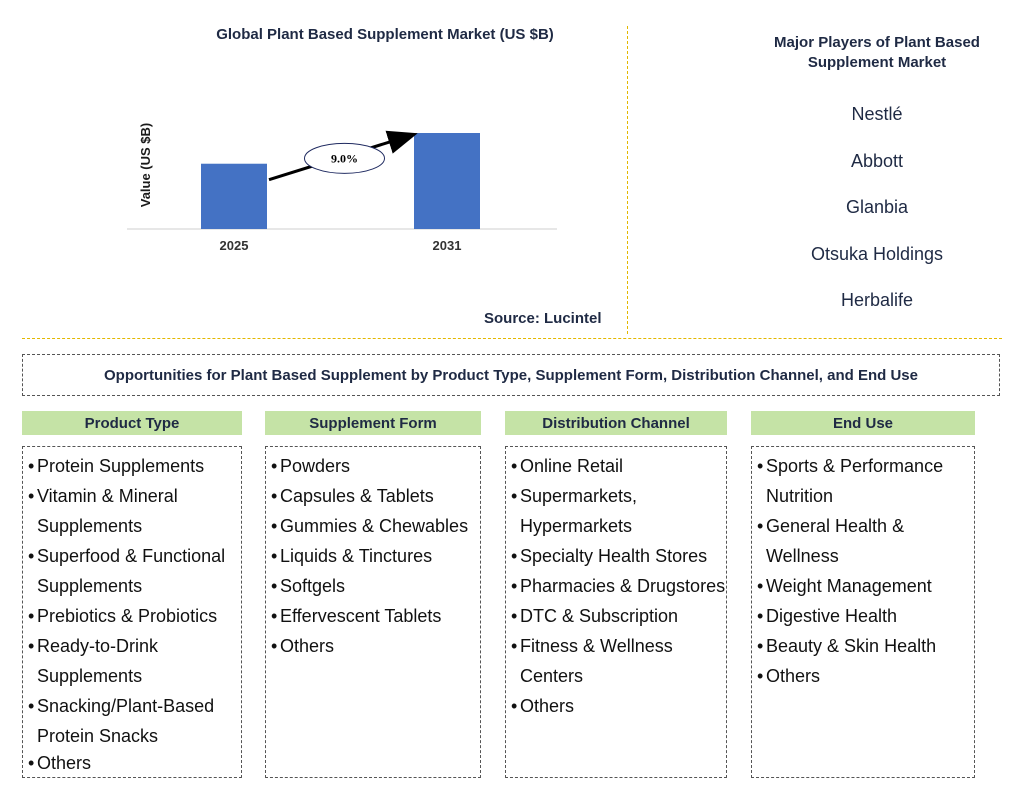 This screenshot has height=803, width=1019. What do you see at coordinates (373, 586) in the screenshot?
I see `list-item: Softgels` at bounding box center [373, 586].